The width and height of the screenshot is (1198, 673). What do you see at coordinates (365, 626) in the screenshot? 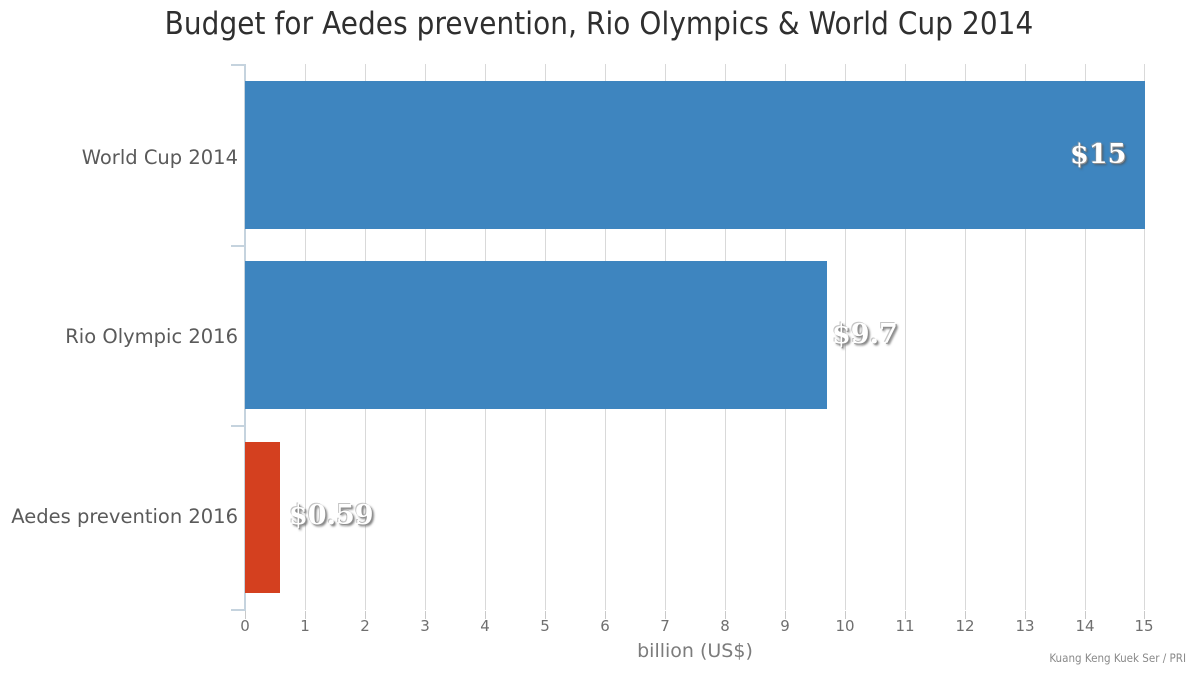
I see `x-tick-label-2: 2` at bounding box center [365, 626].